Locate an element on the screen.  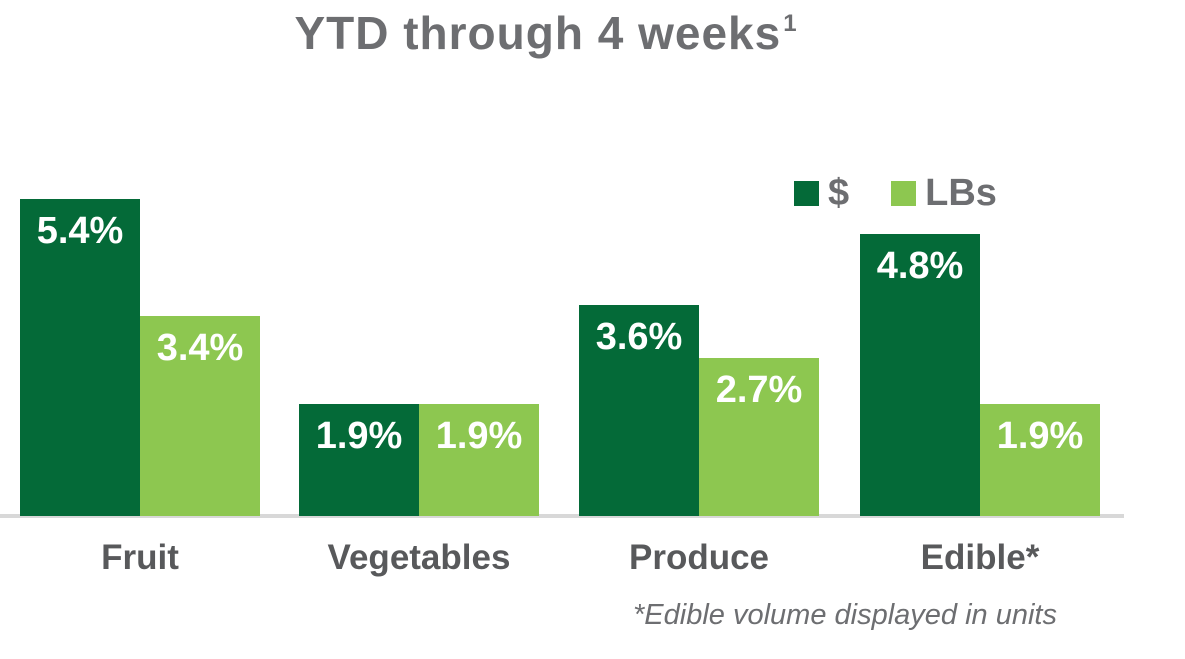
legend-item-dollars: $ is located at coordinates (821, 193).